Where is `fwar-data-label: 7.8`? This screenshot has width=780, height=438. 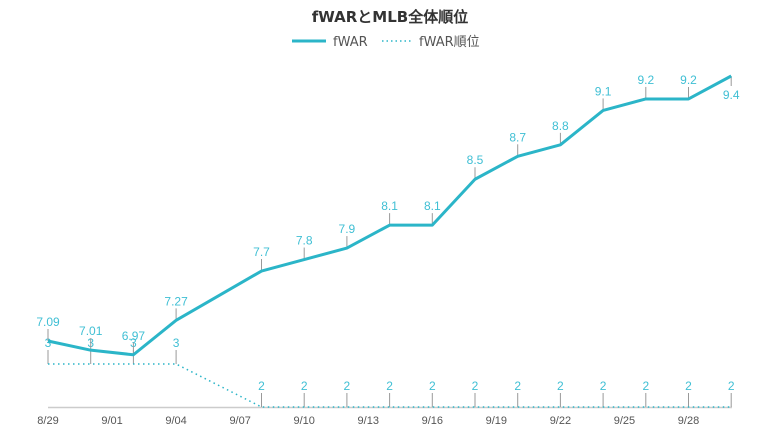
fwar-data-label: 7.8 is located at coordinates (304, 241).